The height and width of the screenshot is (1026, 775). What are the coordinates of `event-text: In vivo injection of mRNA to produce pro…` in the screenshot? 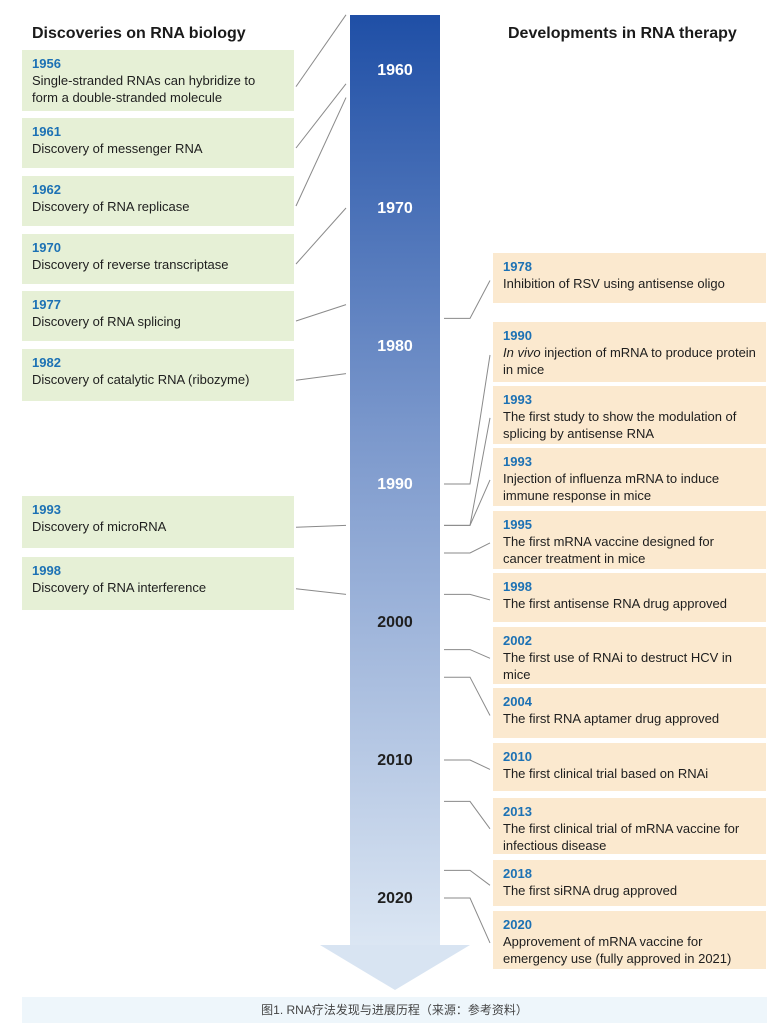 It's located at (629, 361).